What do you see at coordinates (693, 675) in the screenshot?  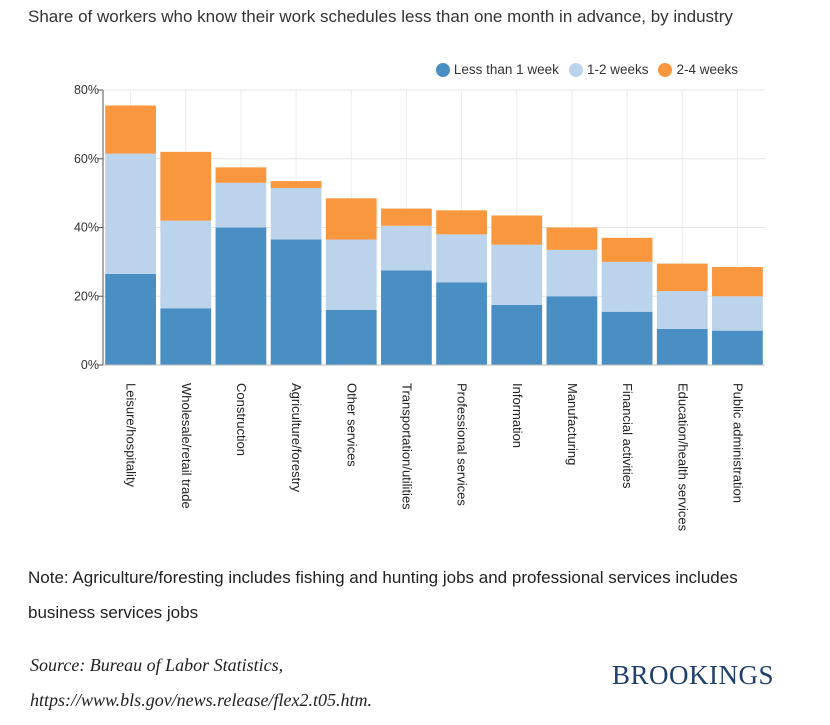 I see `brookings-logo: BROOKINGS` at bounding box center [693, 675].